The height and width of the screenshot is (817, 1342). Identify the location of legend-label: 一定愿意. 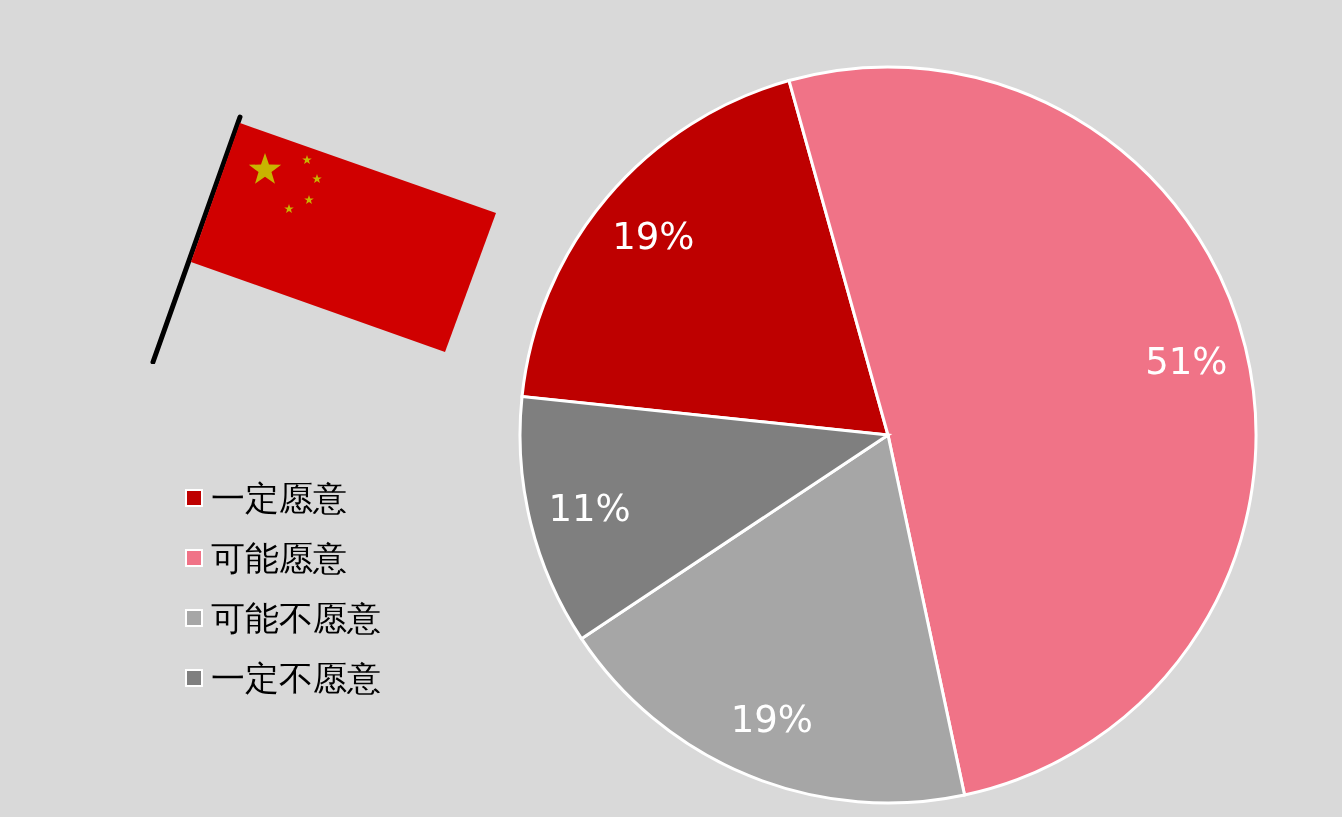
(279, 498).